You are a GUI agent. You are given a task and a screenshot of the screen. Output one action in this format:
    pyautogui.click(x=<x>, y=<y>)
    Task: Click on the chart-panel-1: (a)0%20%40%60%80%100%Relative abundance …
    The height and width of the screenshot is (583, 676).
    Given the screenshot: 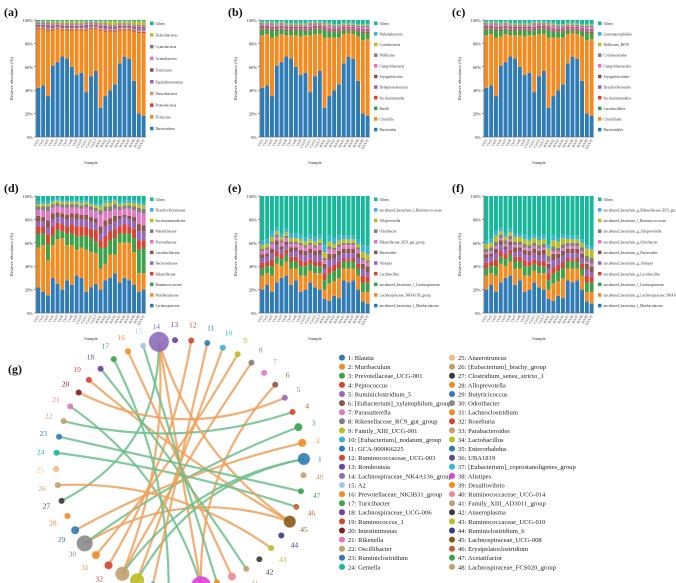 What is the action you would take?
    pyautogui.click(x=93, y=85)
    